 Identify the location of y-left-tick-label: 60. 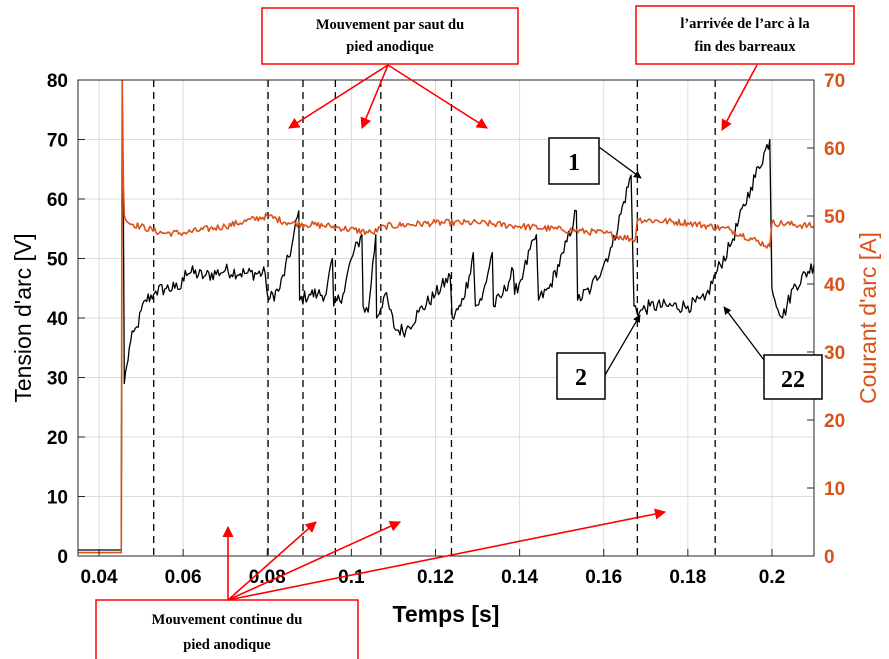
(57, 200).